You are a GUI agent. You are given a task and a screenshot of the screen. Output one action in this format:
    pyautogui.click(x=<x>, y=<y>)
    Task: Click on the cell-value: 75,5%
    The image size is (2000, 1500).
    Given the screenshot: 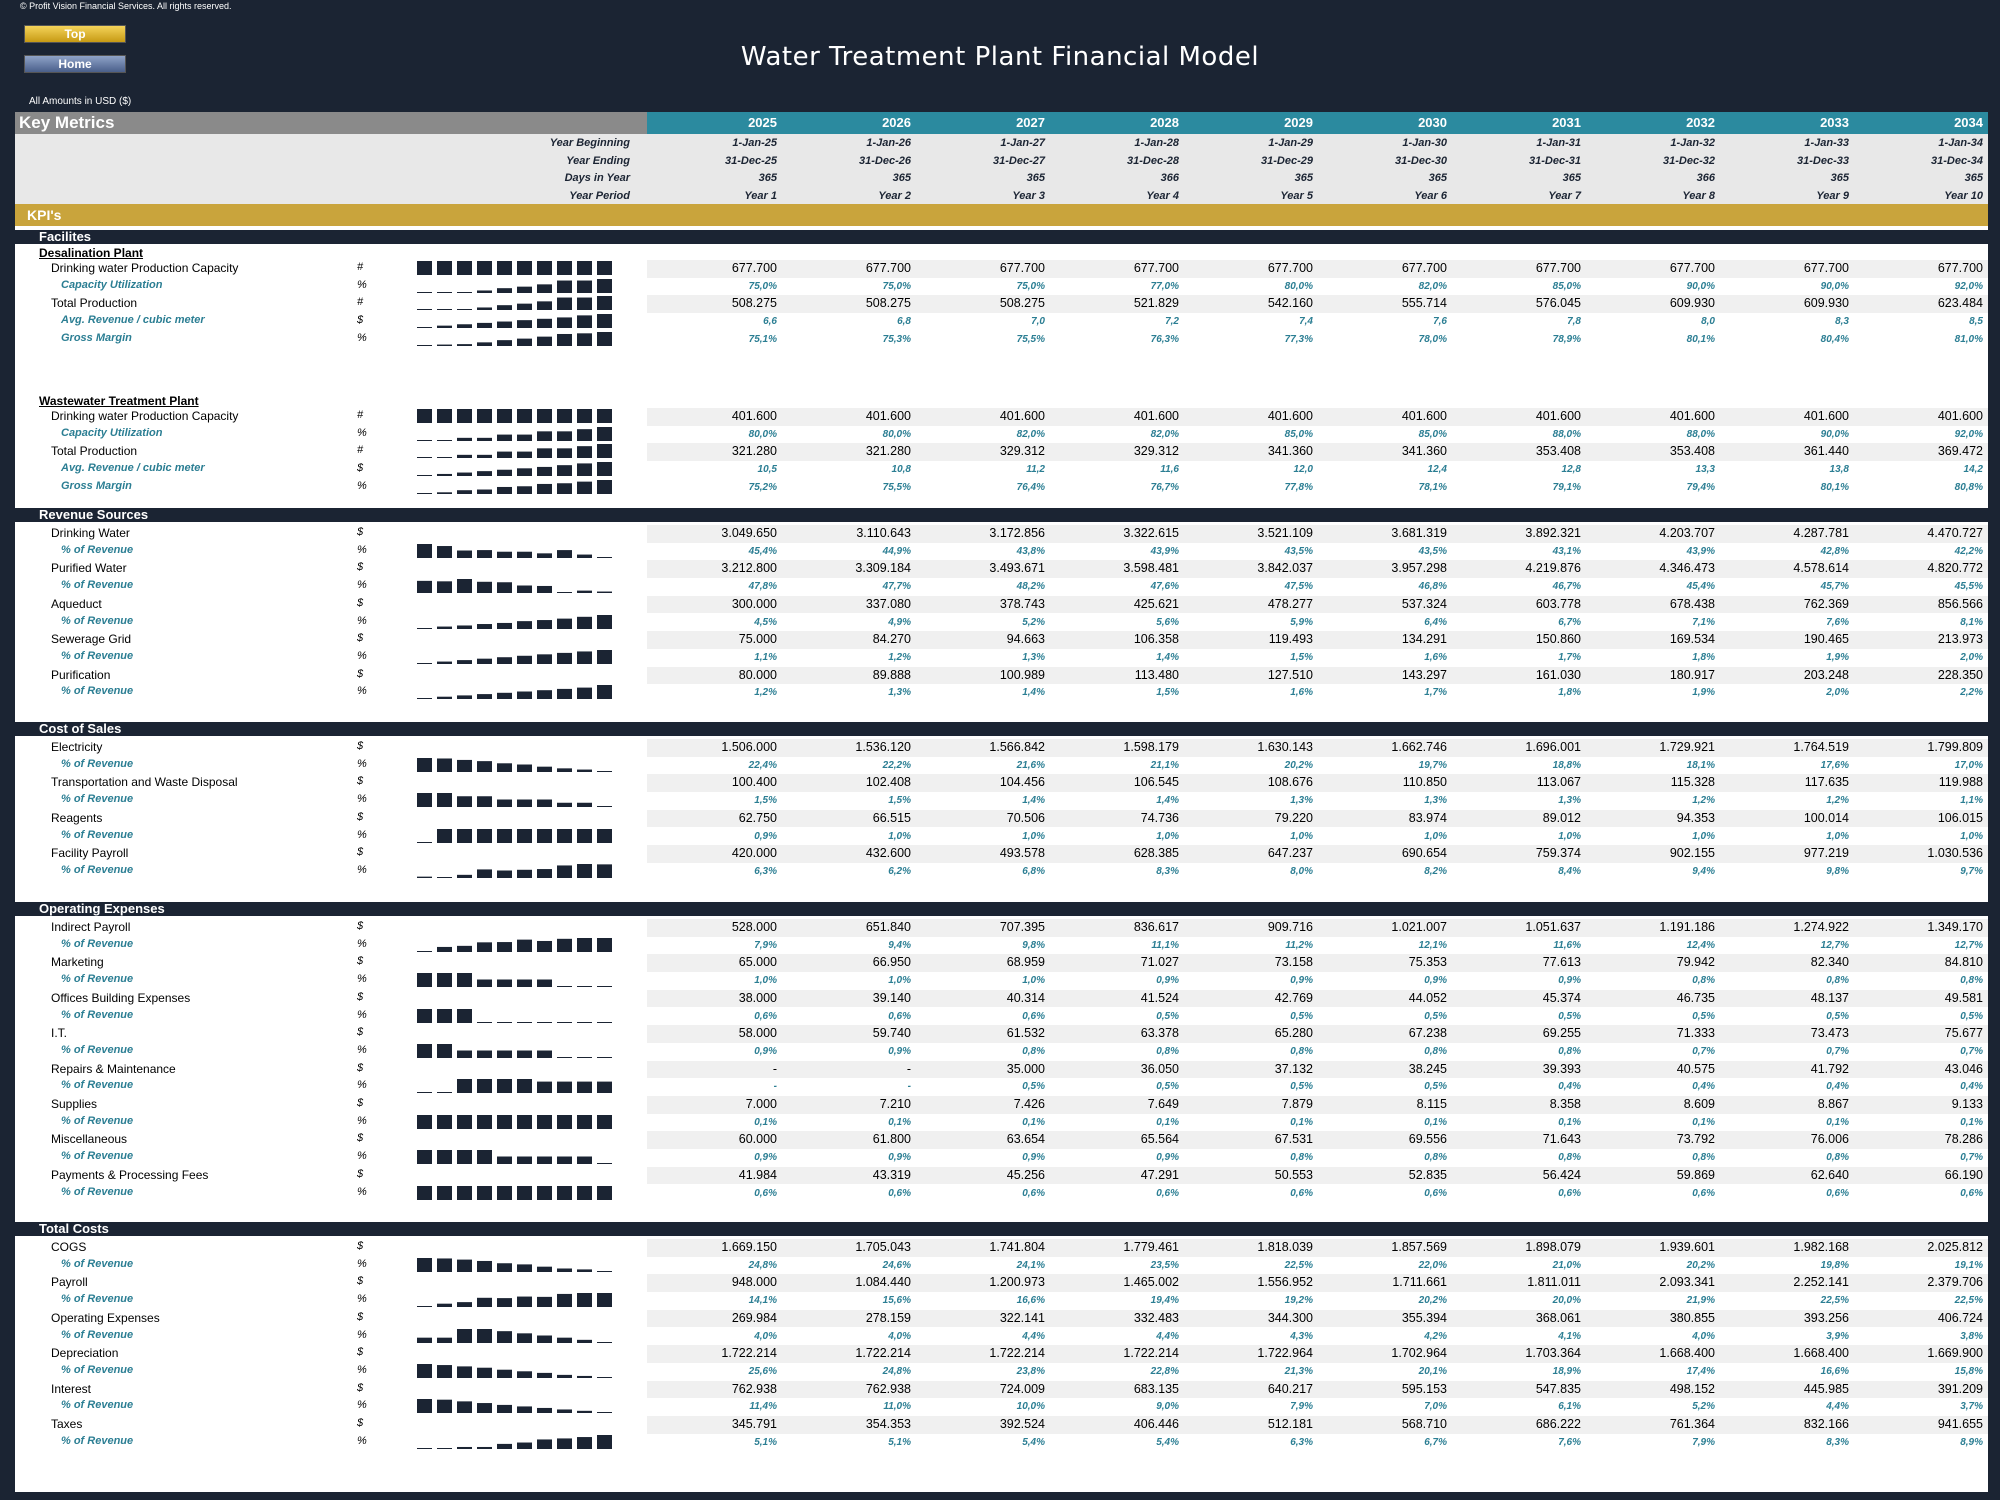 What is the action you would take?
    pyautogui.click(x=1030, y=339)
    